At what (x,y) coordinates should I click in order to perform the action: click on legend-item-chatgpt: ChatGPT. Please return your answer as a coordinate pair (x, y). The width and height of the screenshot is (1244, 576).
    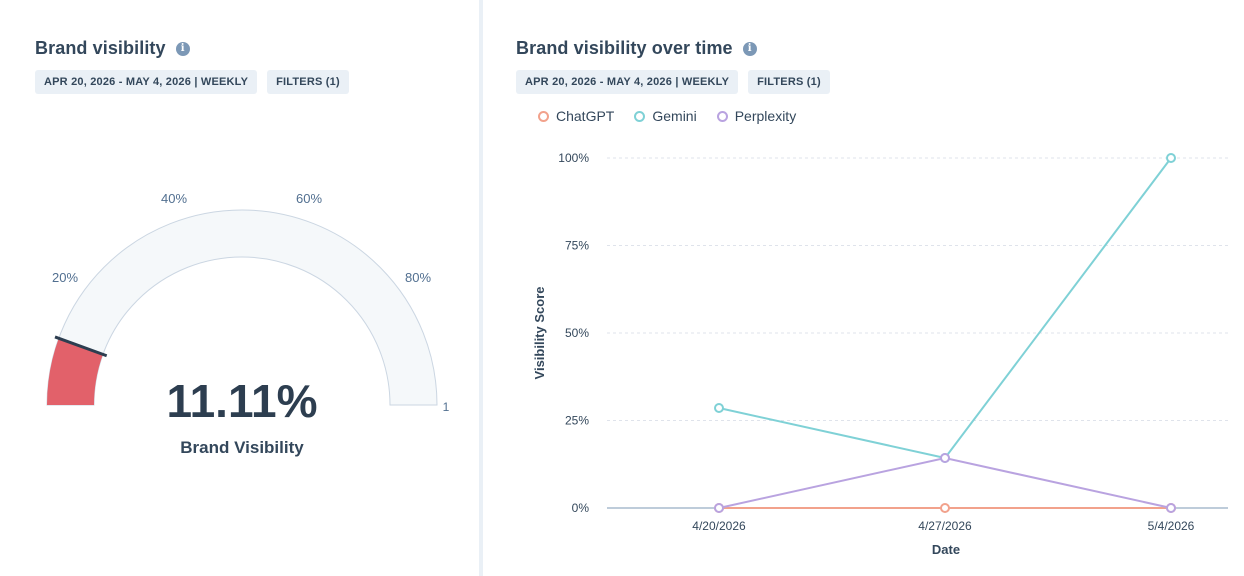
    Looking at the image, I should click on (576, 116).